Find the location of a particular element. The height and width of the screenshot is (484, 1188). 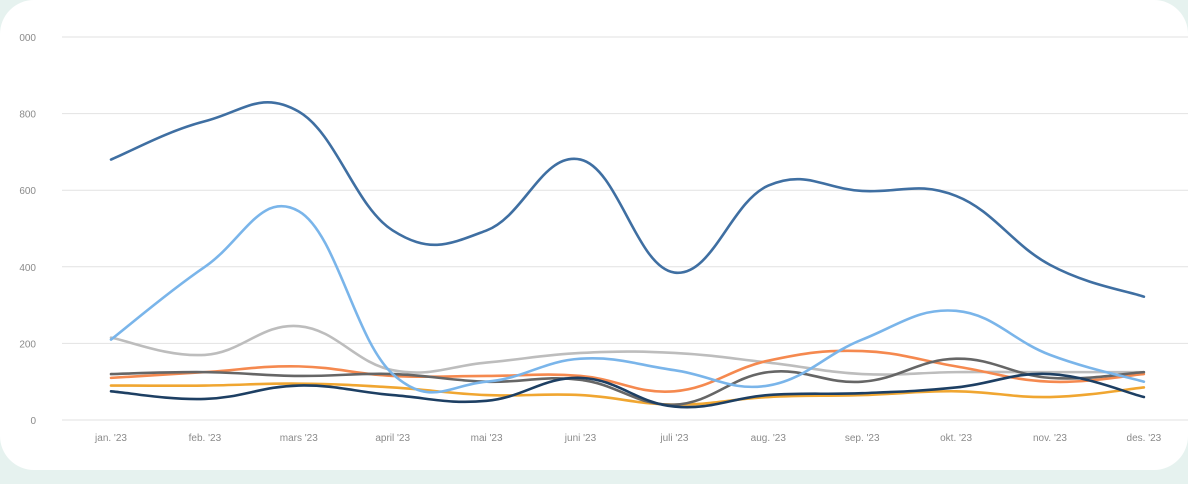

x-tick-label: april '23 is located at coordinates (392, 438).